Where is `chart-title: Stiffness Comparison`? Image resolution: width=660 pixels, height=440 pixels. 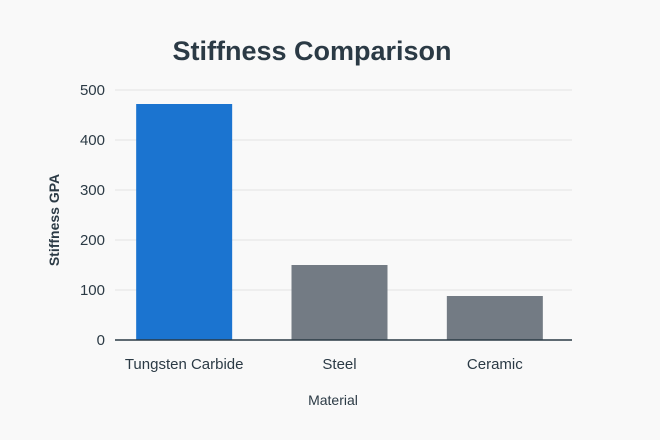
chart-title: Stiffness Comparison is located at coordinates (311, 51).